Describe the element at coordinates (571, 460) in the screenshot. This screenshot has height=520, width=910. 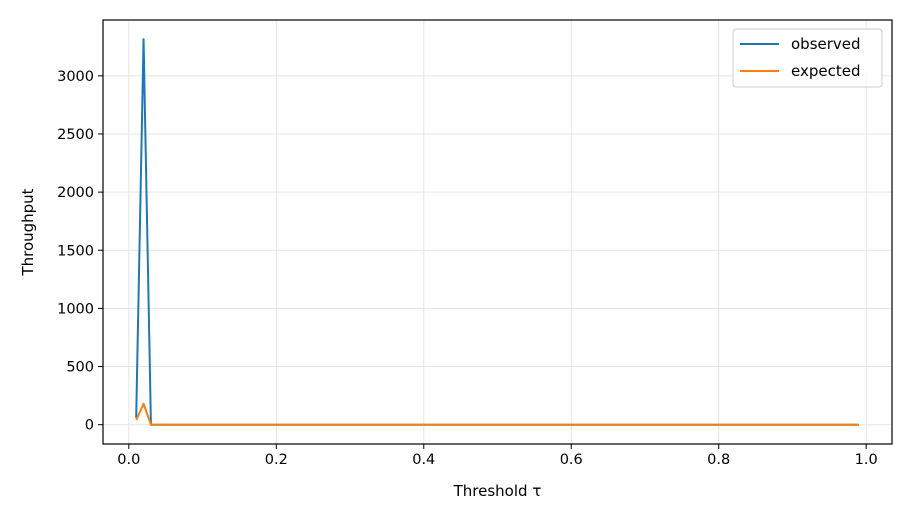
I see `x-tick-label: 0.6` at that location.